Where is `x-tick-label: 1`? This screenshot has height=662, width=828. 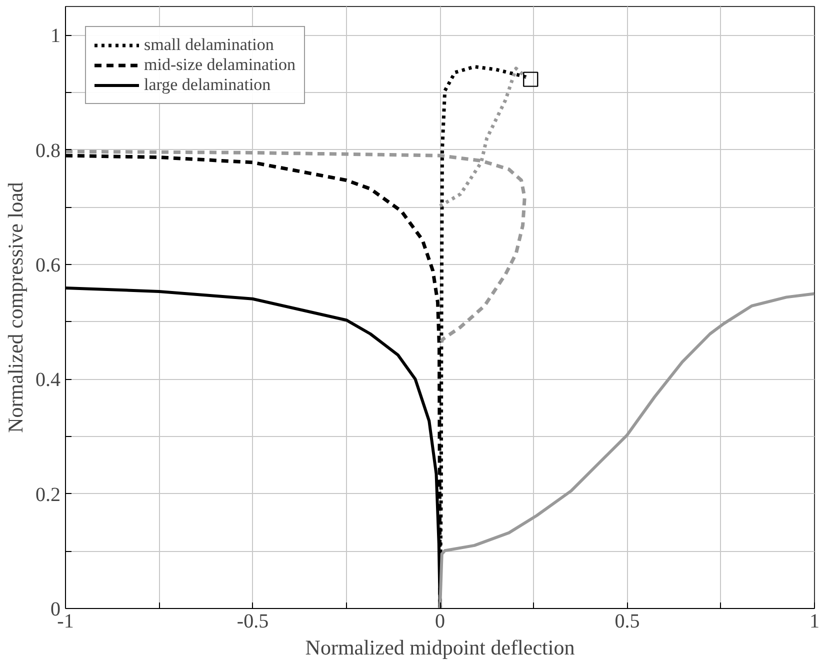 x-tick-label: 1 is located at coordinates (815, 621).